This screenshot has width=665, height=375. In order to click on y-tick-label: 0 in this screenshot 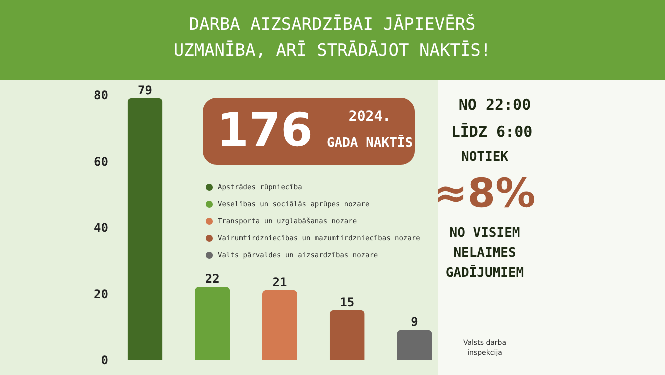, I will do `click(104, 361)`.